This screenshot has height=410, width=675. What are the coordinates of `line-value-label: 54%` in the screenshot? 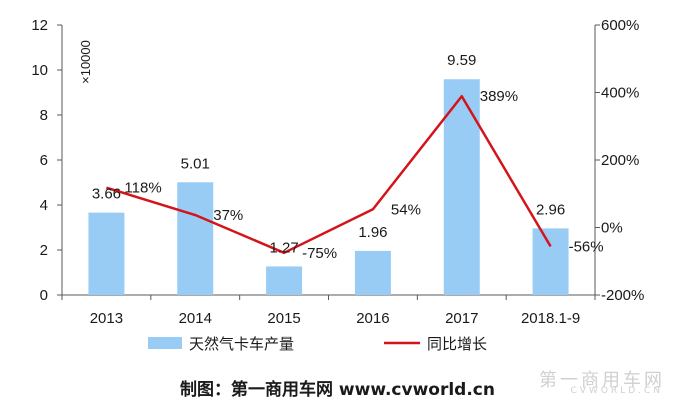 It's located at (406, 209).